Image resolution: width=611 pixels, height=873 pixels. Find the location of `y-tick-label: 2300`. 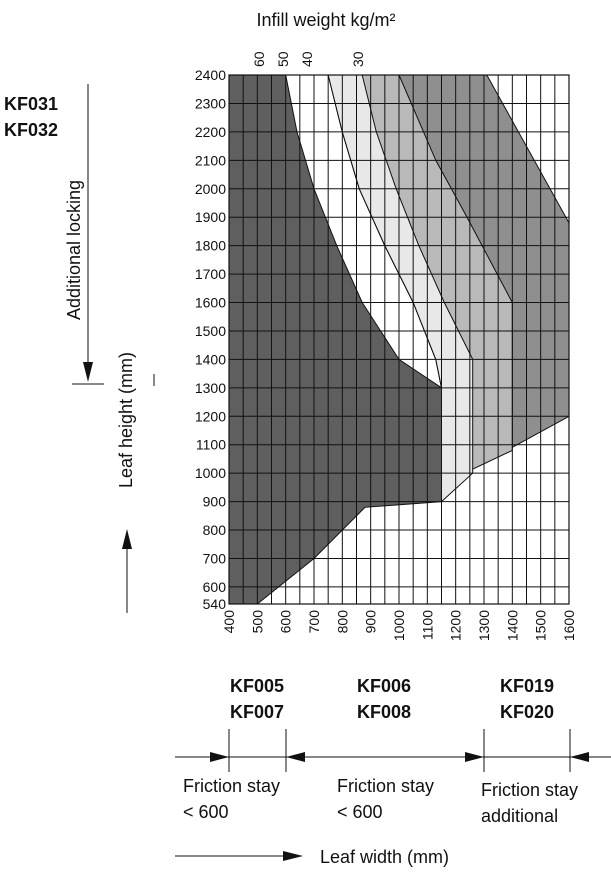

y-tick-label: 2300 is located at coordinates (210, 103).